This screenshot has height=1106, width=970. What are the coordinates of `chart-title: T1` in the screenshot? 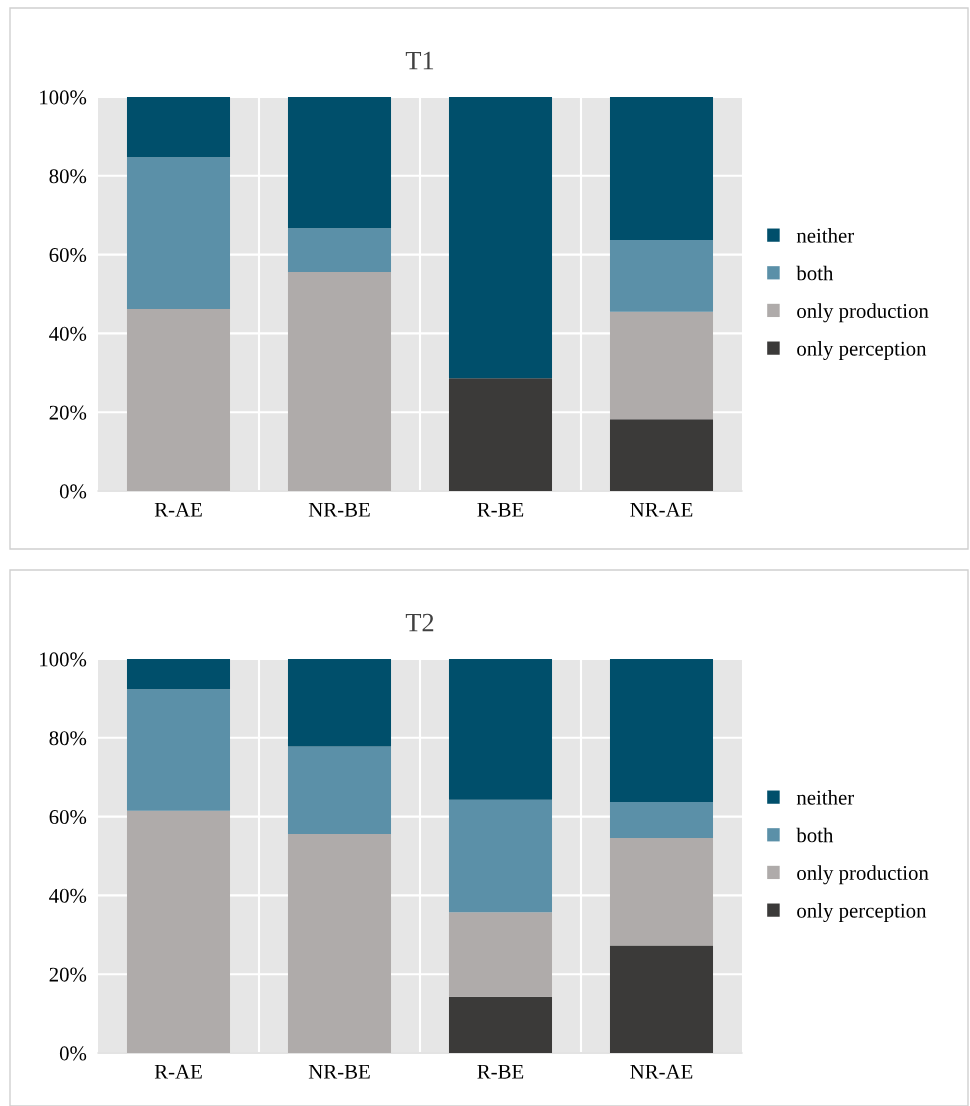 It's located at (419, 60).